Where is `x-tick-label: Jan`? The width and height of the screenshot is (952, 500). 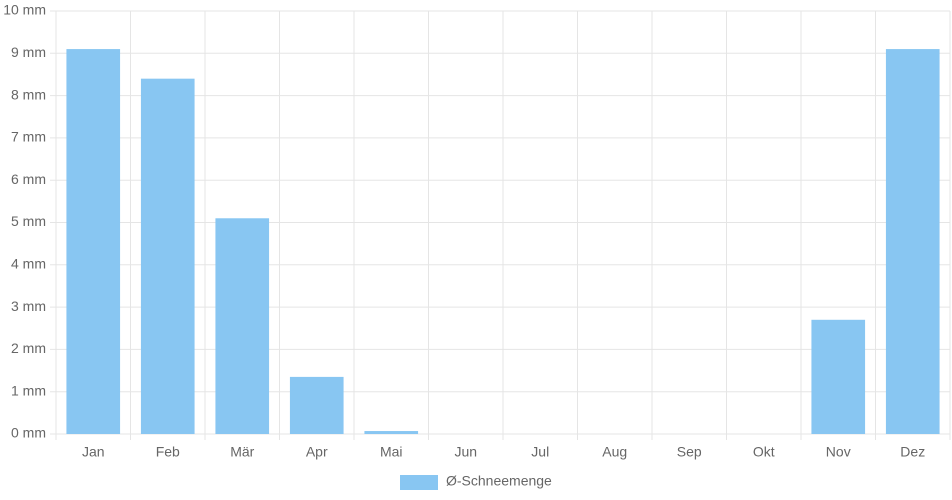
x-tick-label: Jan is located at coordinates (93, 452).